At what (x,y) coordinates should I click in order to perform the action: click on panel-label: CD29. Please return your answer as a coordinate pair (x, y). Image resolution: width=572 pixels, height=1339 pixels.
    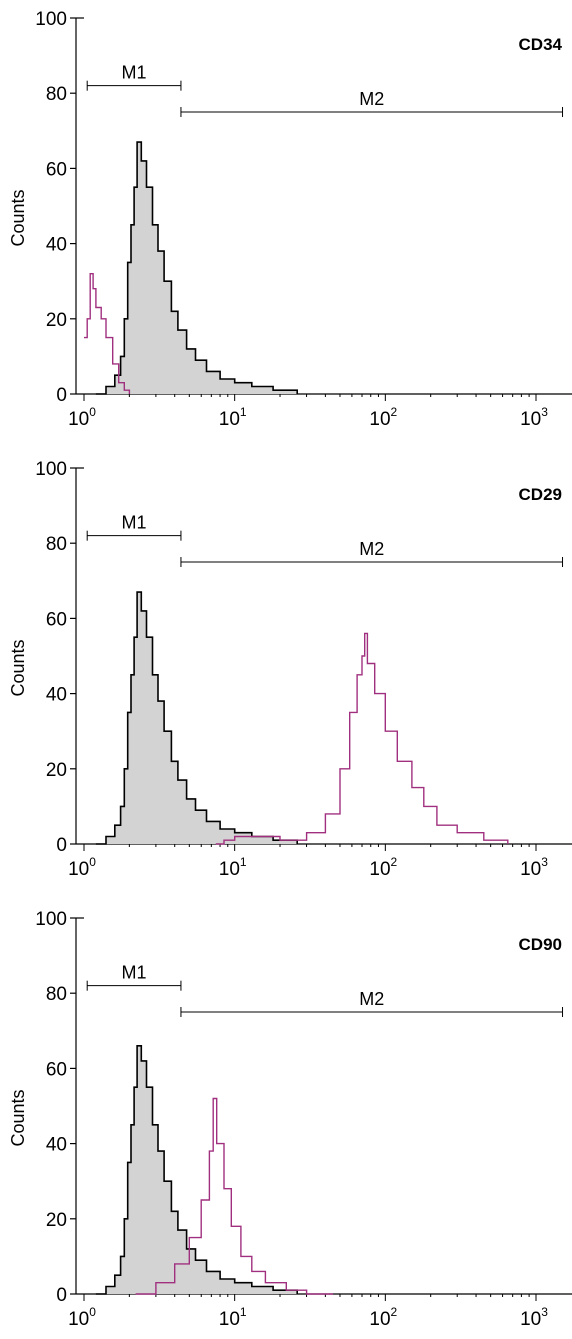
    Looking at the image, I should click on (540, 494).